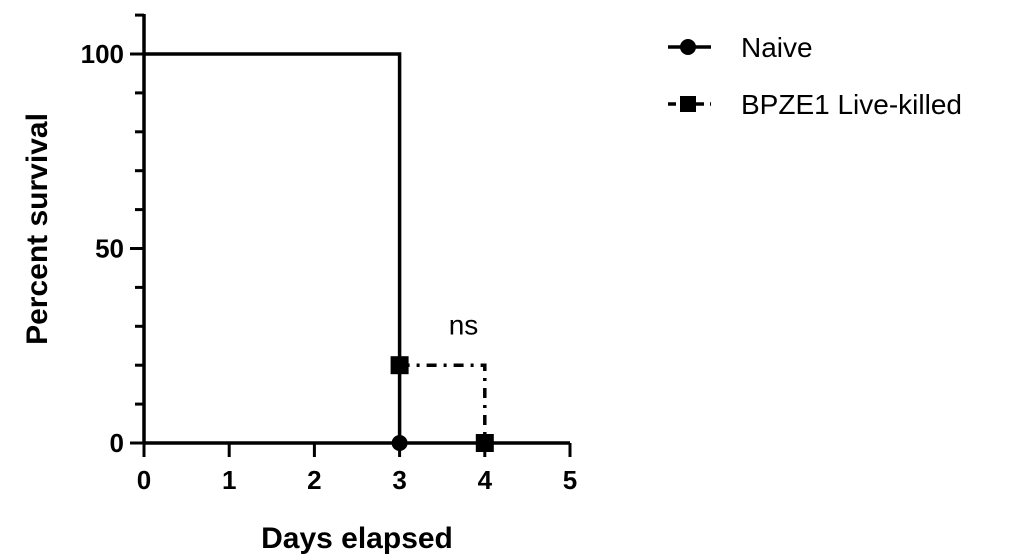 The image size is (1019, 559). I want to click on y-tick-label: 0, so click(117, 443).